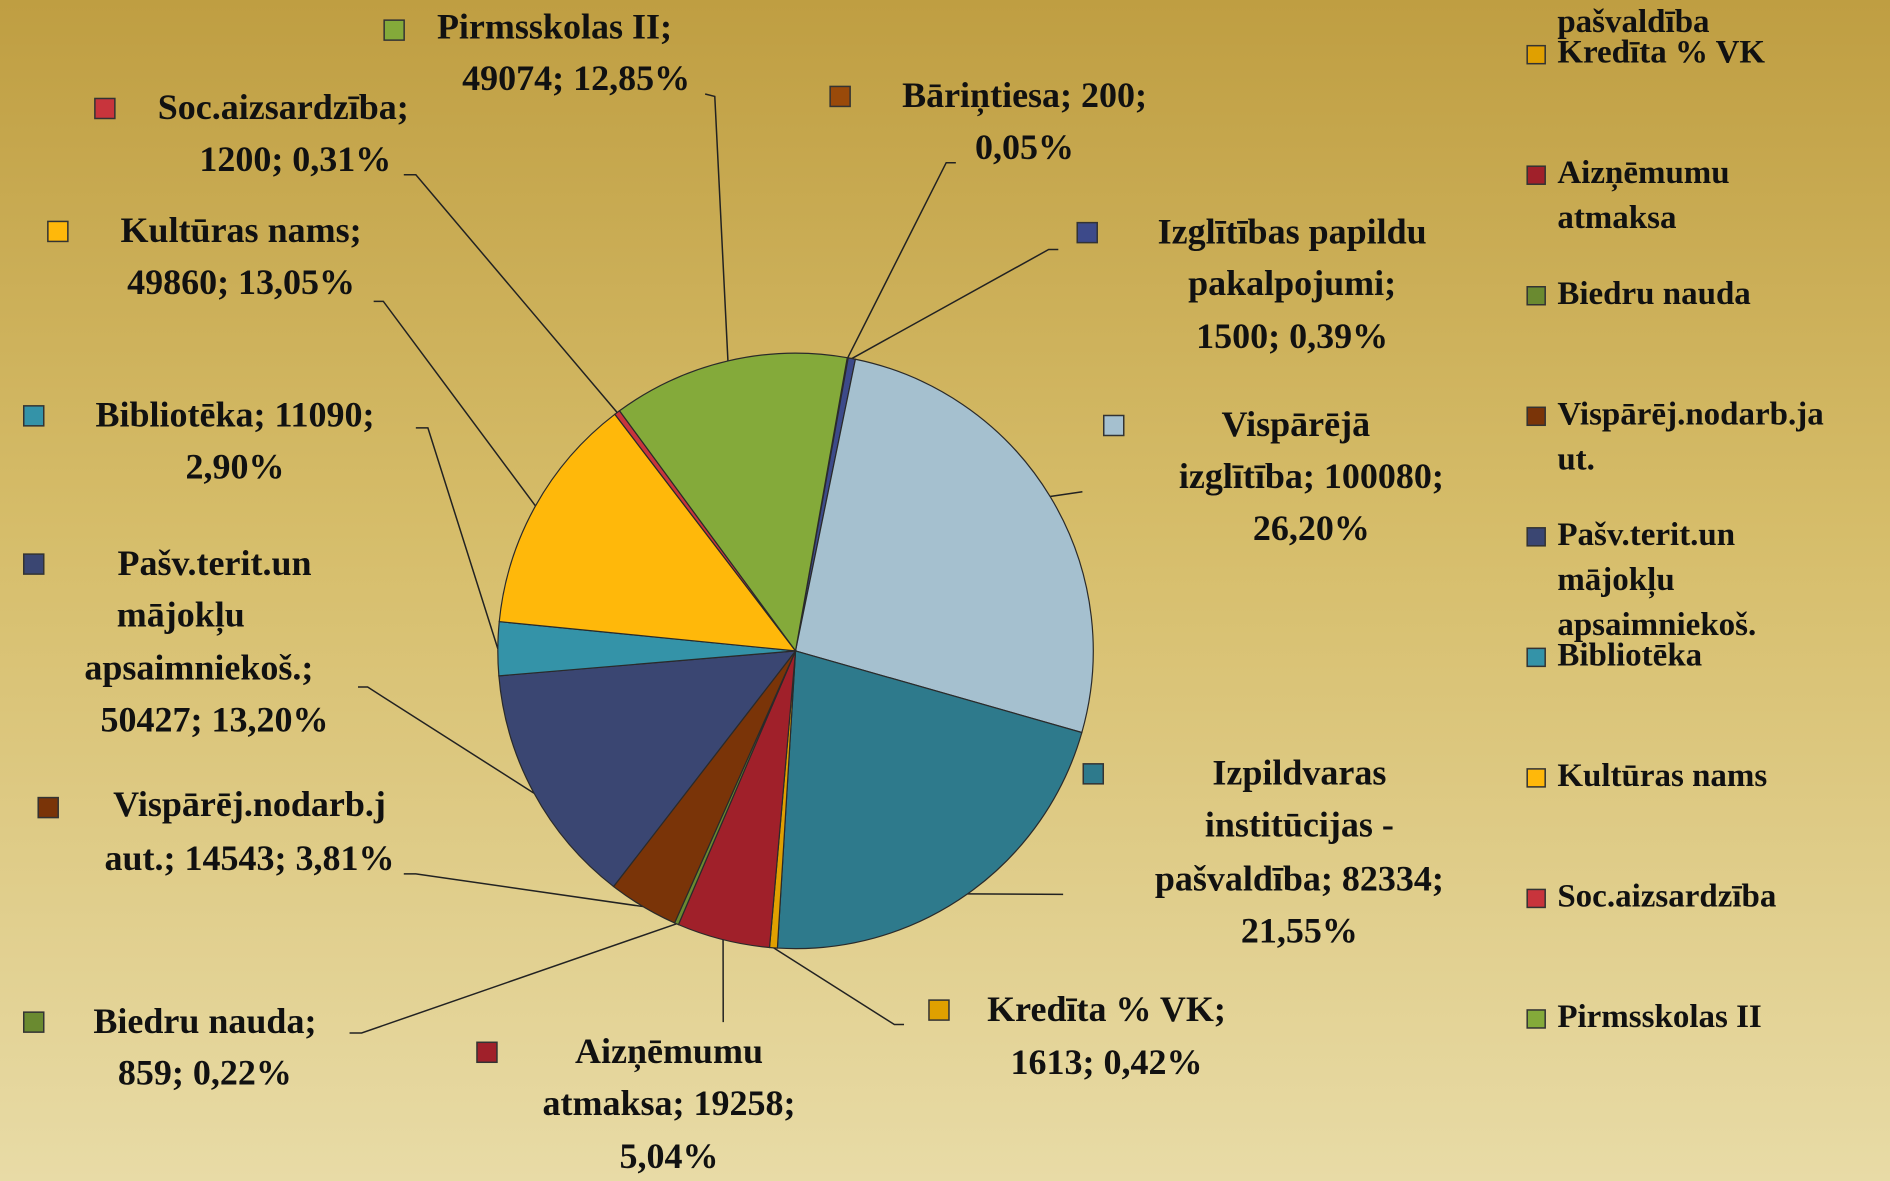 The width and height of the screenshot is (1890, 1181). I want to click on data-label: 859; 0,22%, so click(205, 1073).